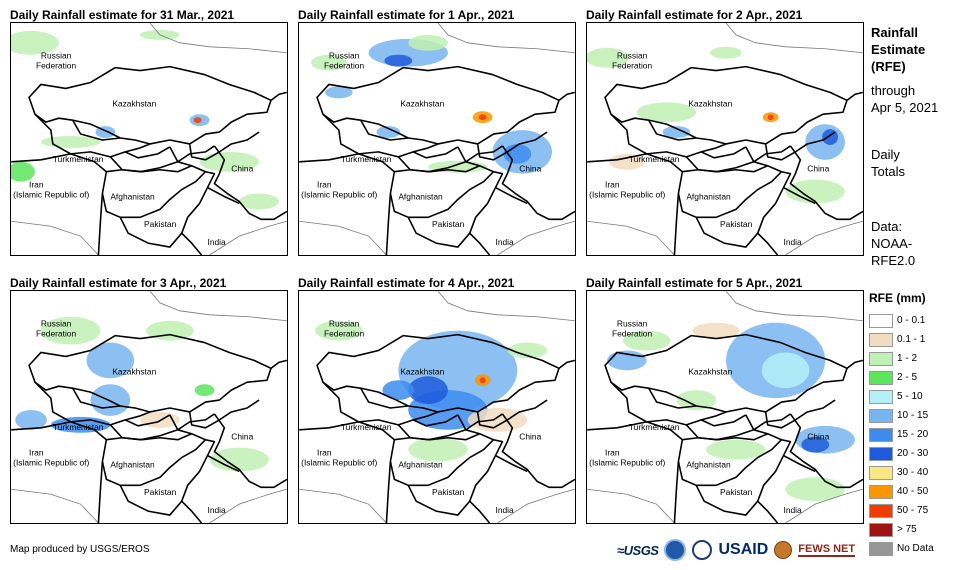 The image size is (965, 570). I want to click on sidebar-data-source: Data: NOAA- RFE2.0, so click(893, 243).